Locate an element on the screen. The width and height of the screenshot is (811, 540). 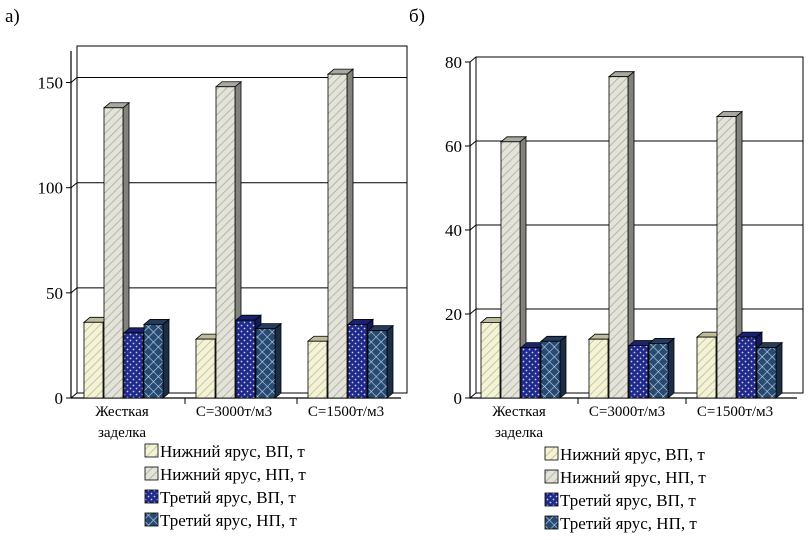
panel-label-b: б) is located at coordinates (417, 16).